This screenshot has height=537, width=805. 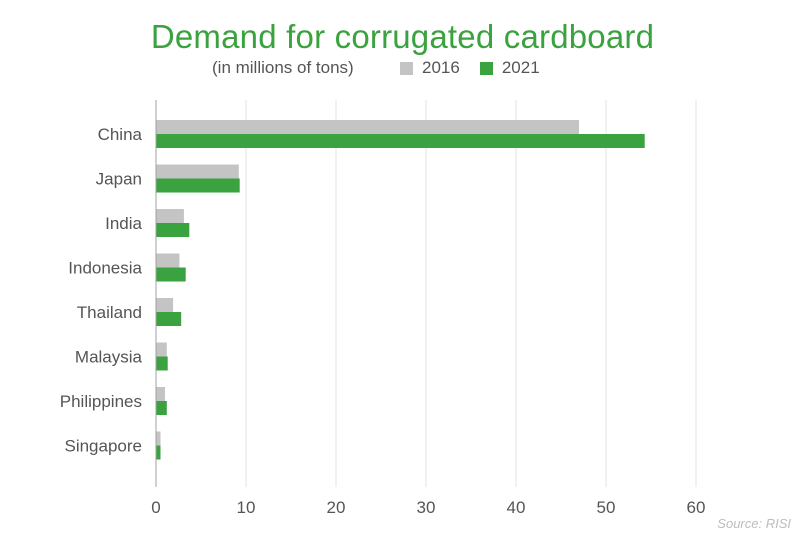 I want to click on x-tick-label-50: 50, so click(x=606, y=507).